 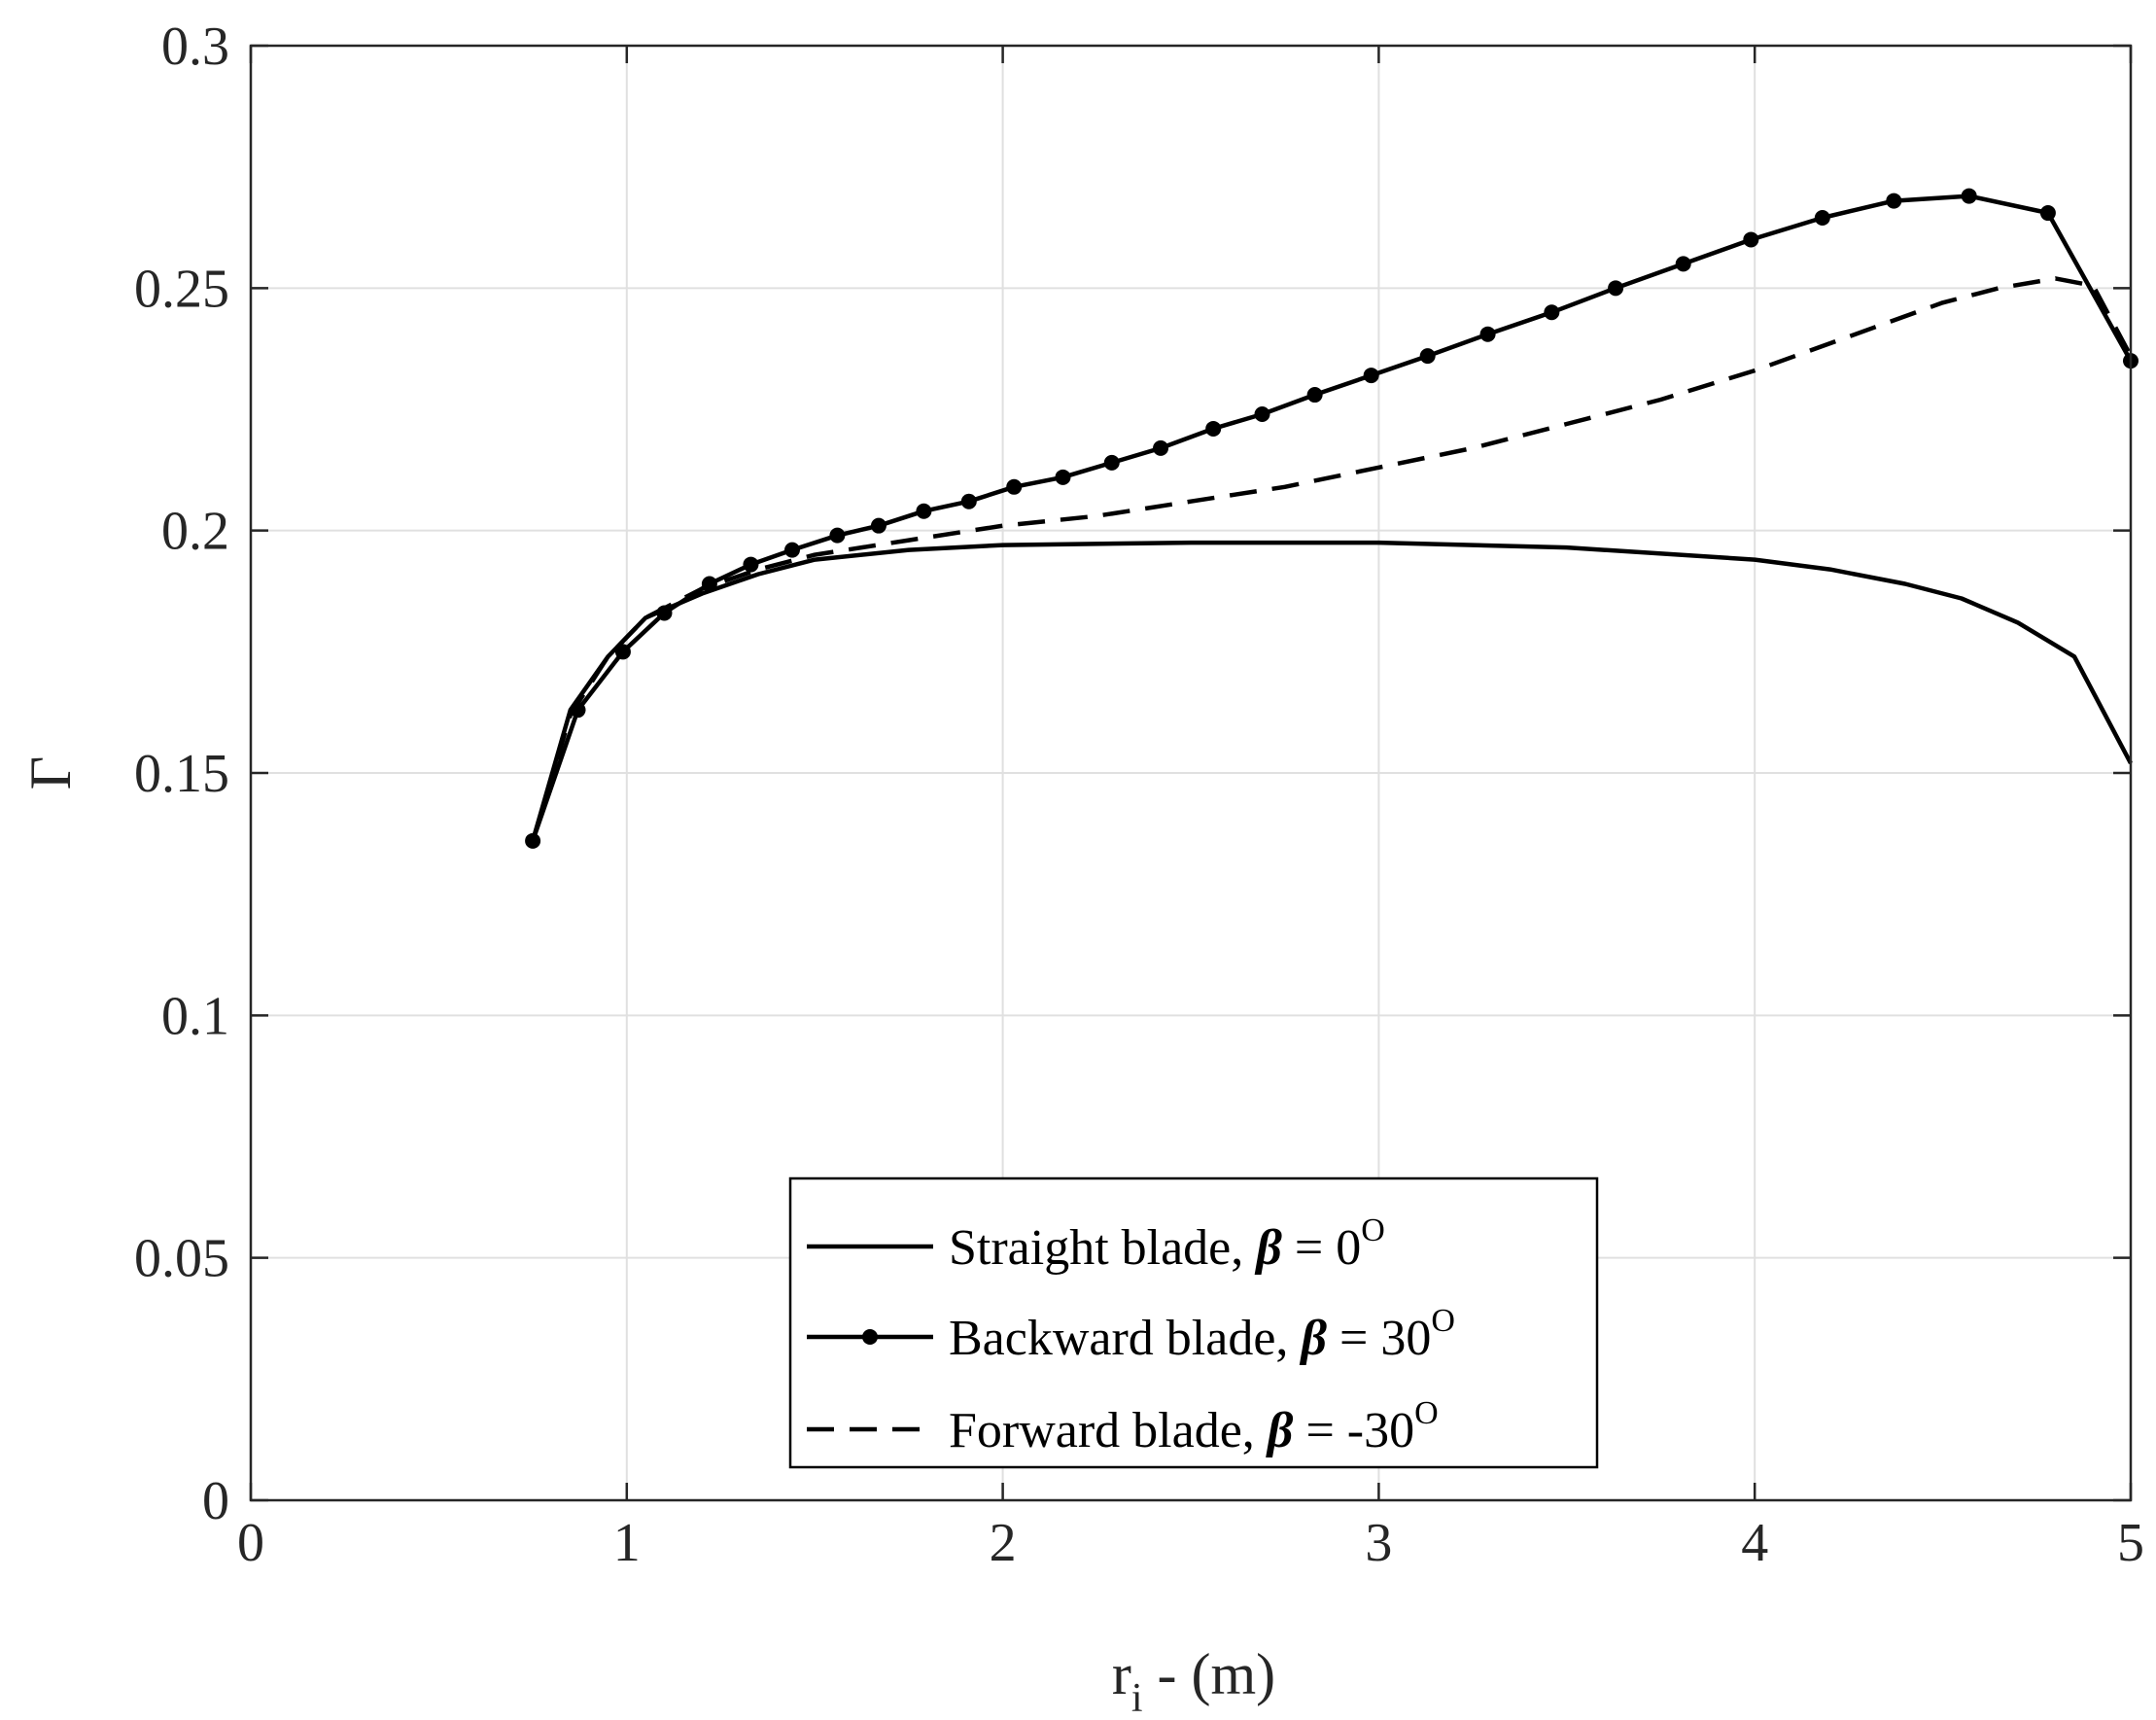 What do you see at coordinates (1003, 1543) in the screenshot?
I see `x-tick-label: 2` at bounding box center [1003, 1543].